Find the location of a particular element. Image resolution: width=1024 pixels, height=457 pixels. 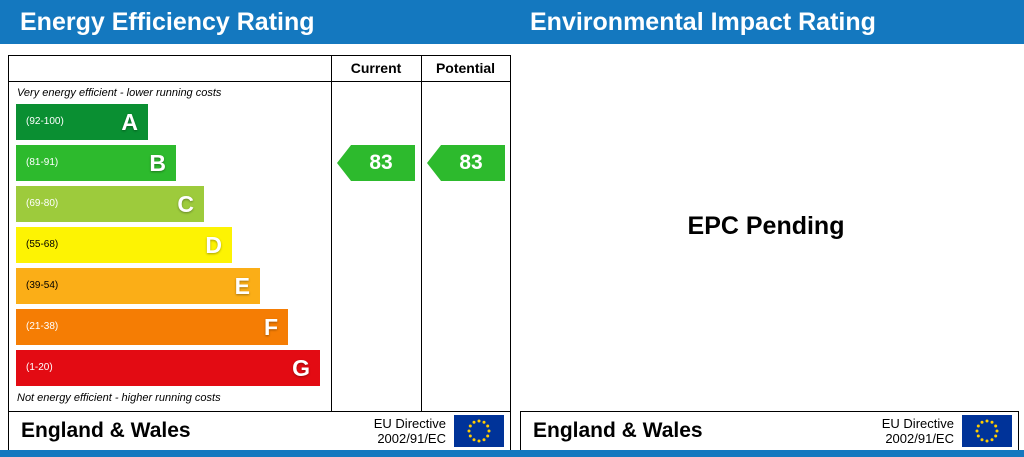

current-rating-value: 83 is located at coordinates (381, 162).